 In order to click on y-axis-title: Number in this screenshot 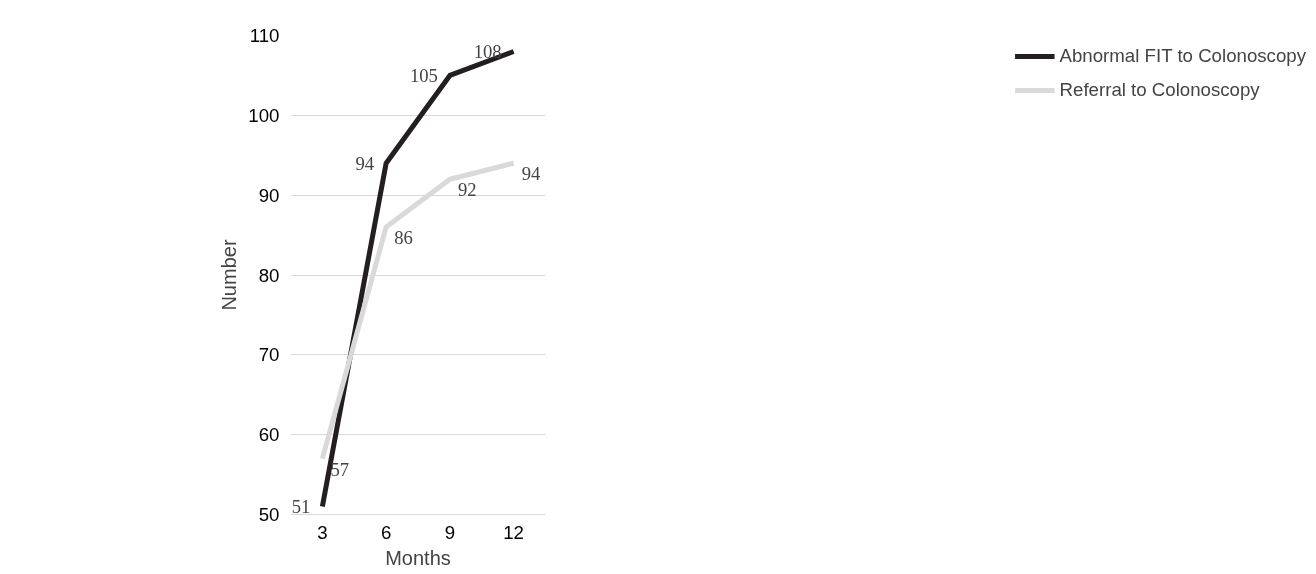, I will do `click(229, 275)`.